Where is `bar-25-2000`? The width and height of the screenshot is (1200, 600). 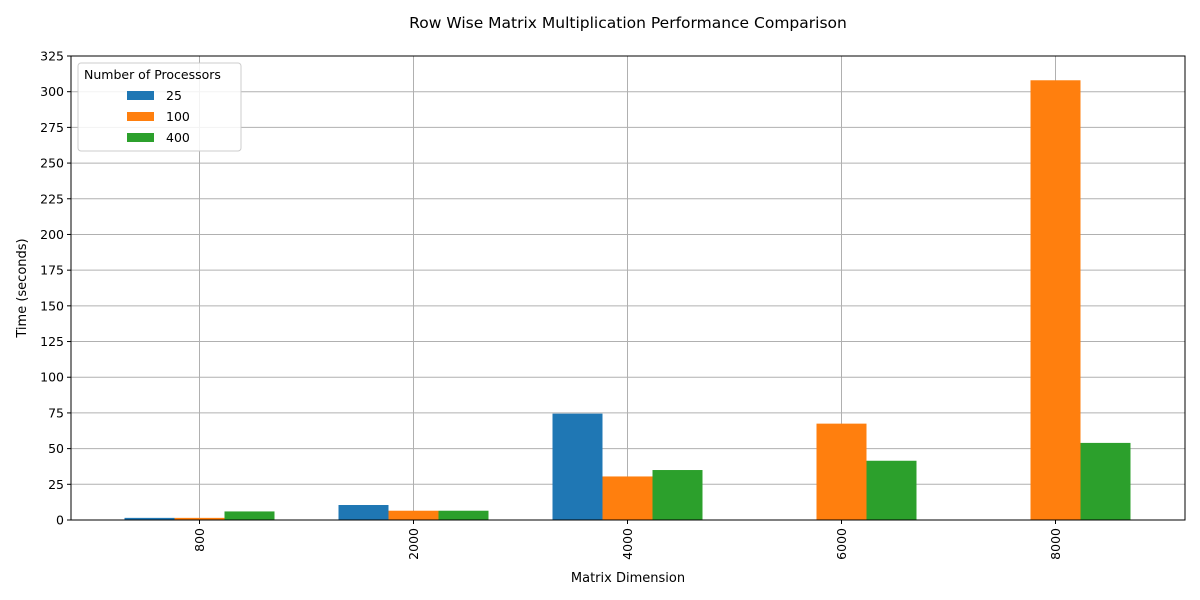 bar-25-2000 is located at coordinates (363, 512).